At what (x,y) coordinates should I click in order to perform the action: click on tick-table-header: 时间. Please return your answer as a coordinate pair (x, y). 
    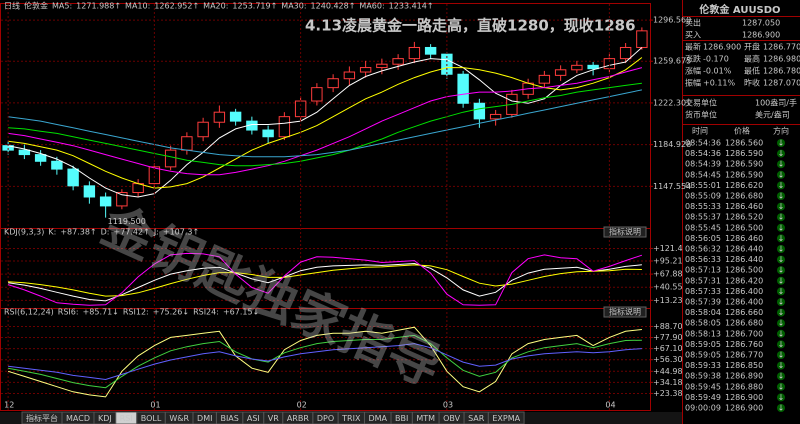
    Looking at the image, I should click on (700, 131).